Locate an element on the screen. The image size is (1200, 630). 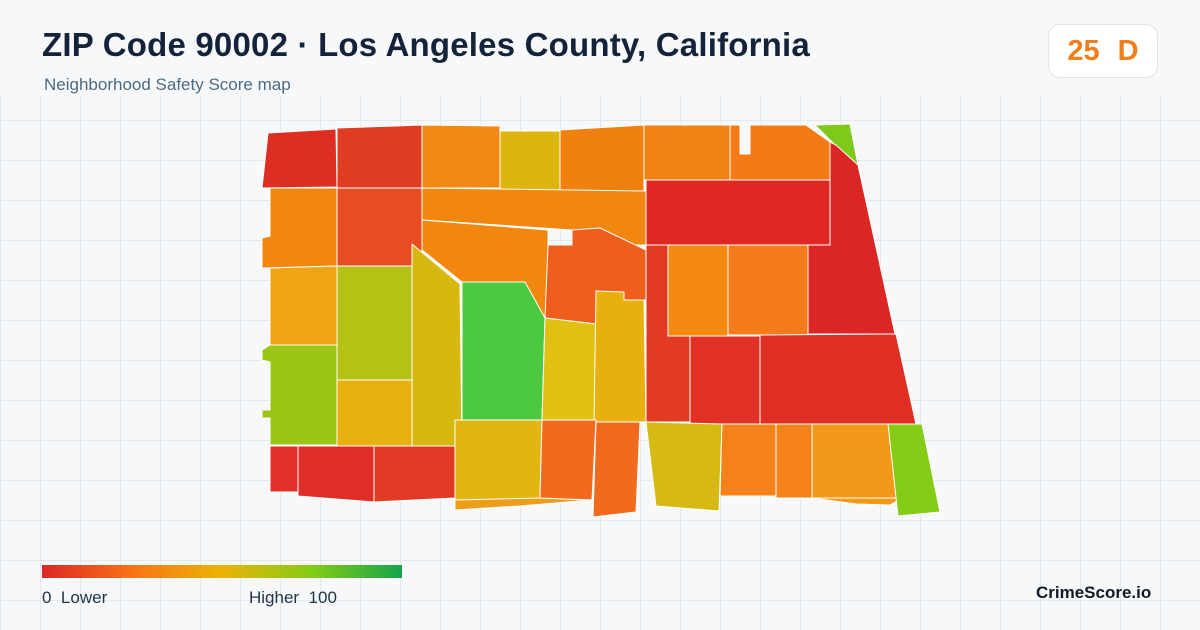
legend-high-value: 100 is located at coordinates (322, 597).